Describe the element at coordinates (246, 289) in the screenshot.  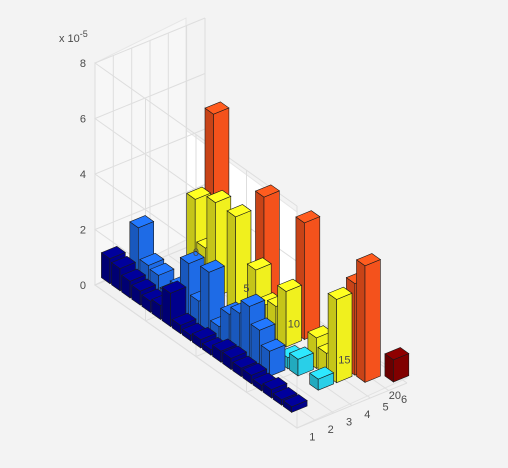
I see `x-tick-label: 5` at that location.